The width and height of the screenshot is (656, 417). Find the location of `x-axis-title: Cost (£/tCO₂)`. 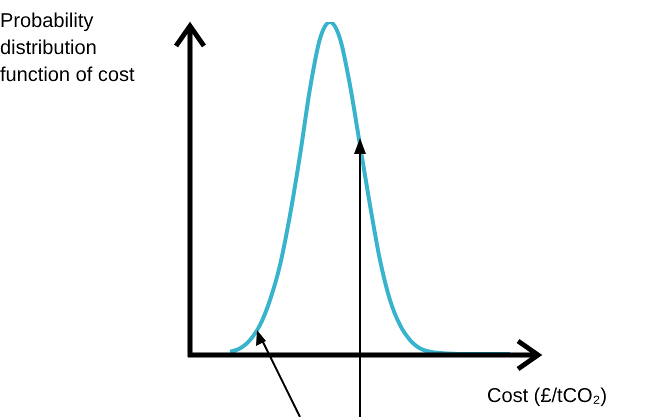

x-axis-title: Cost (£/tCO₂) is located at coordinates (547, 396).